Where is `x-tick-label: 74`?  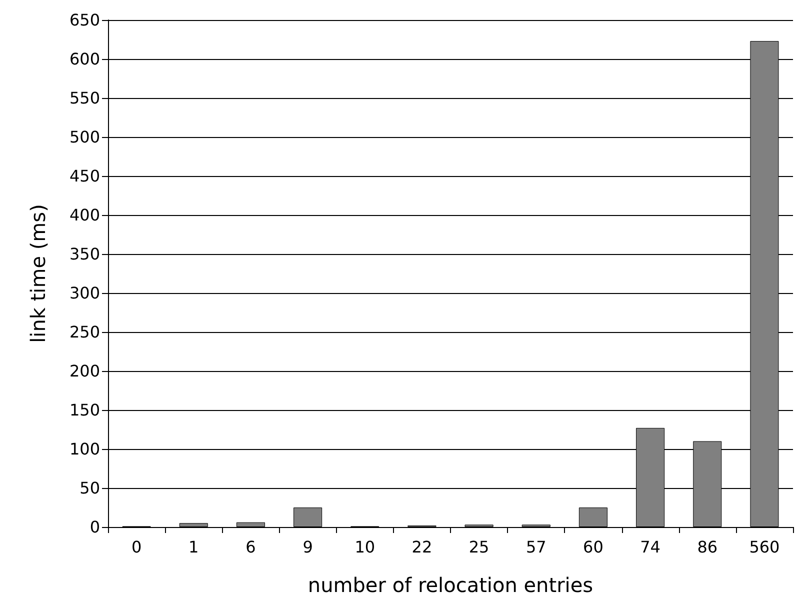 x-tick-label: 74 is located at coordinates (650, 547).